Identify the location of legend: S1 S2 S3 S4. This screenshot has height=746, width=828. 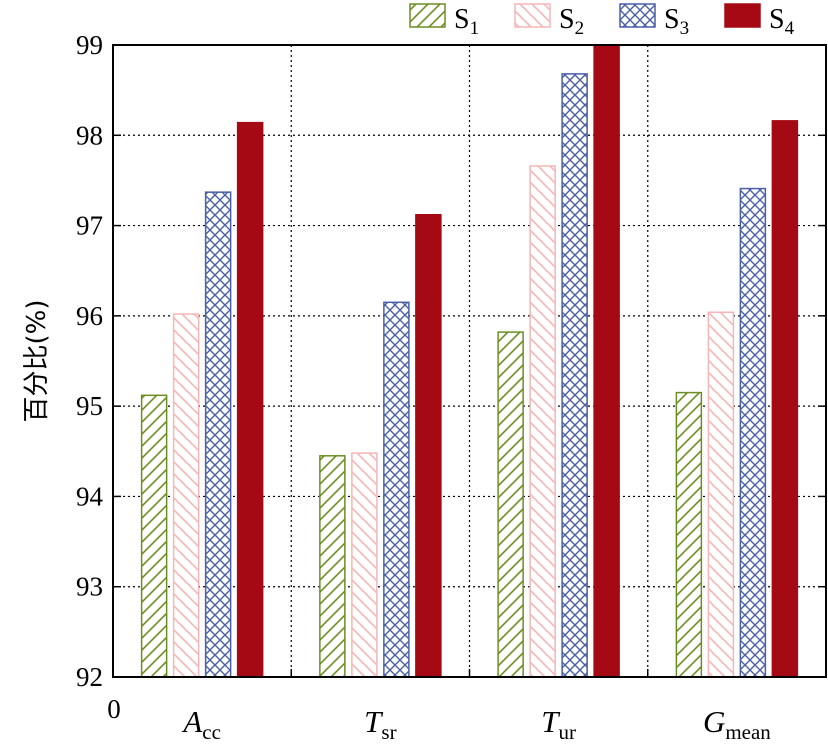
(602, 21).